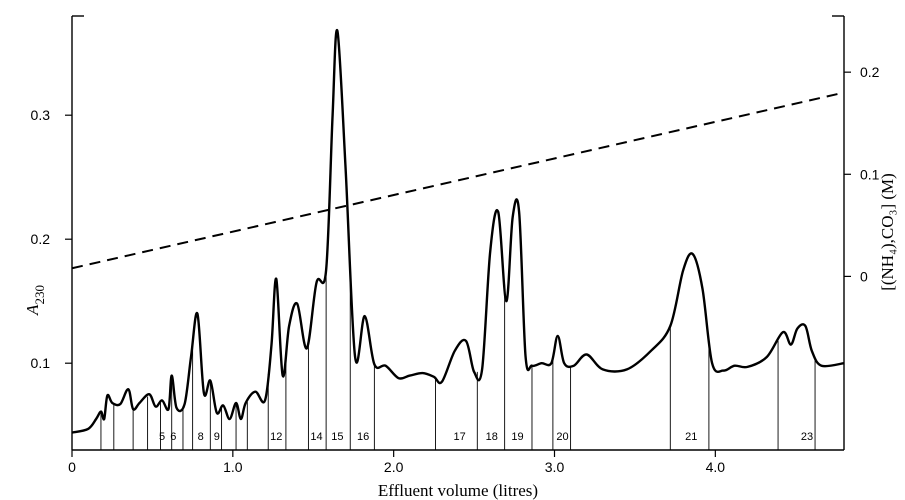  What do you see at coordinates (492, 437) in the screenshot?
I see `fraction-label: 18` at bounding box center [492, 437].